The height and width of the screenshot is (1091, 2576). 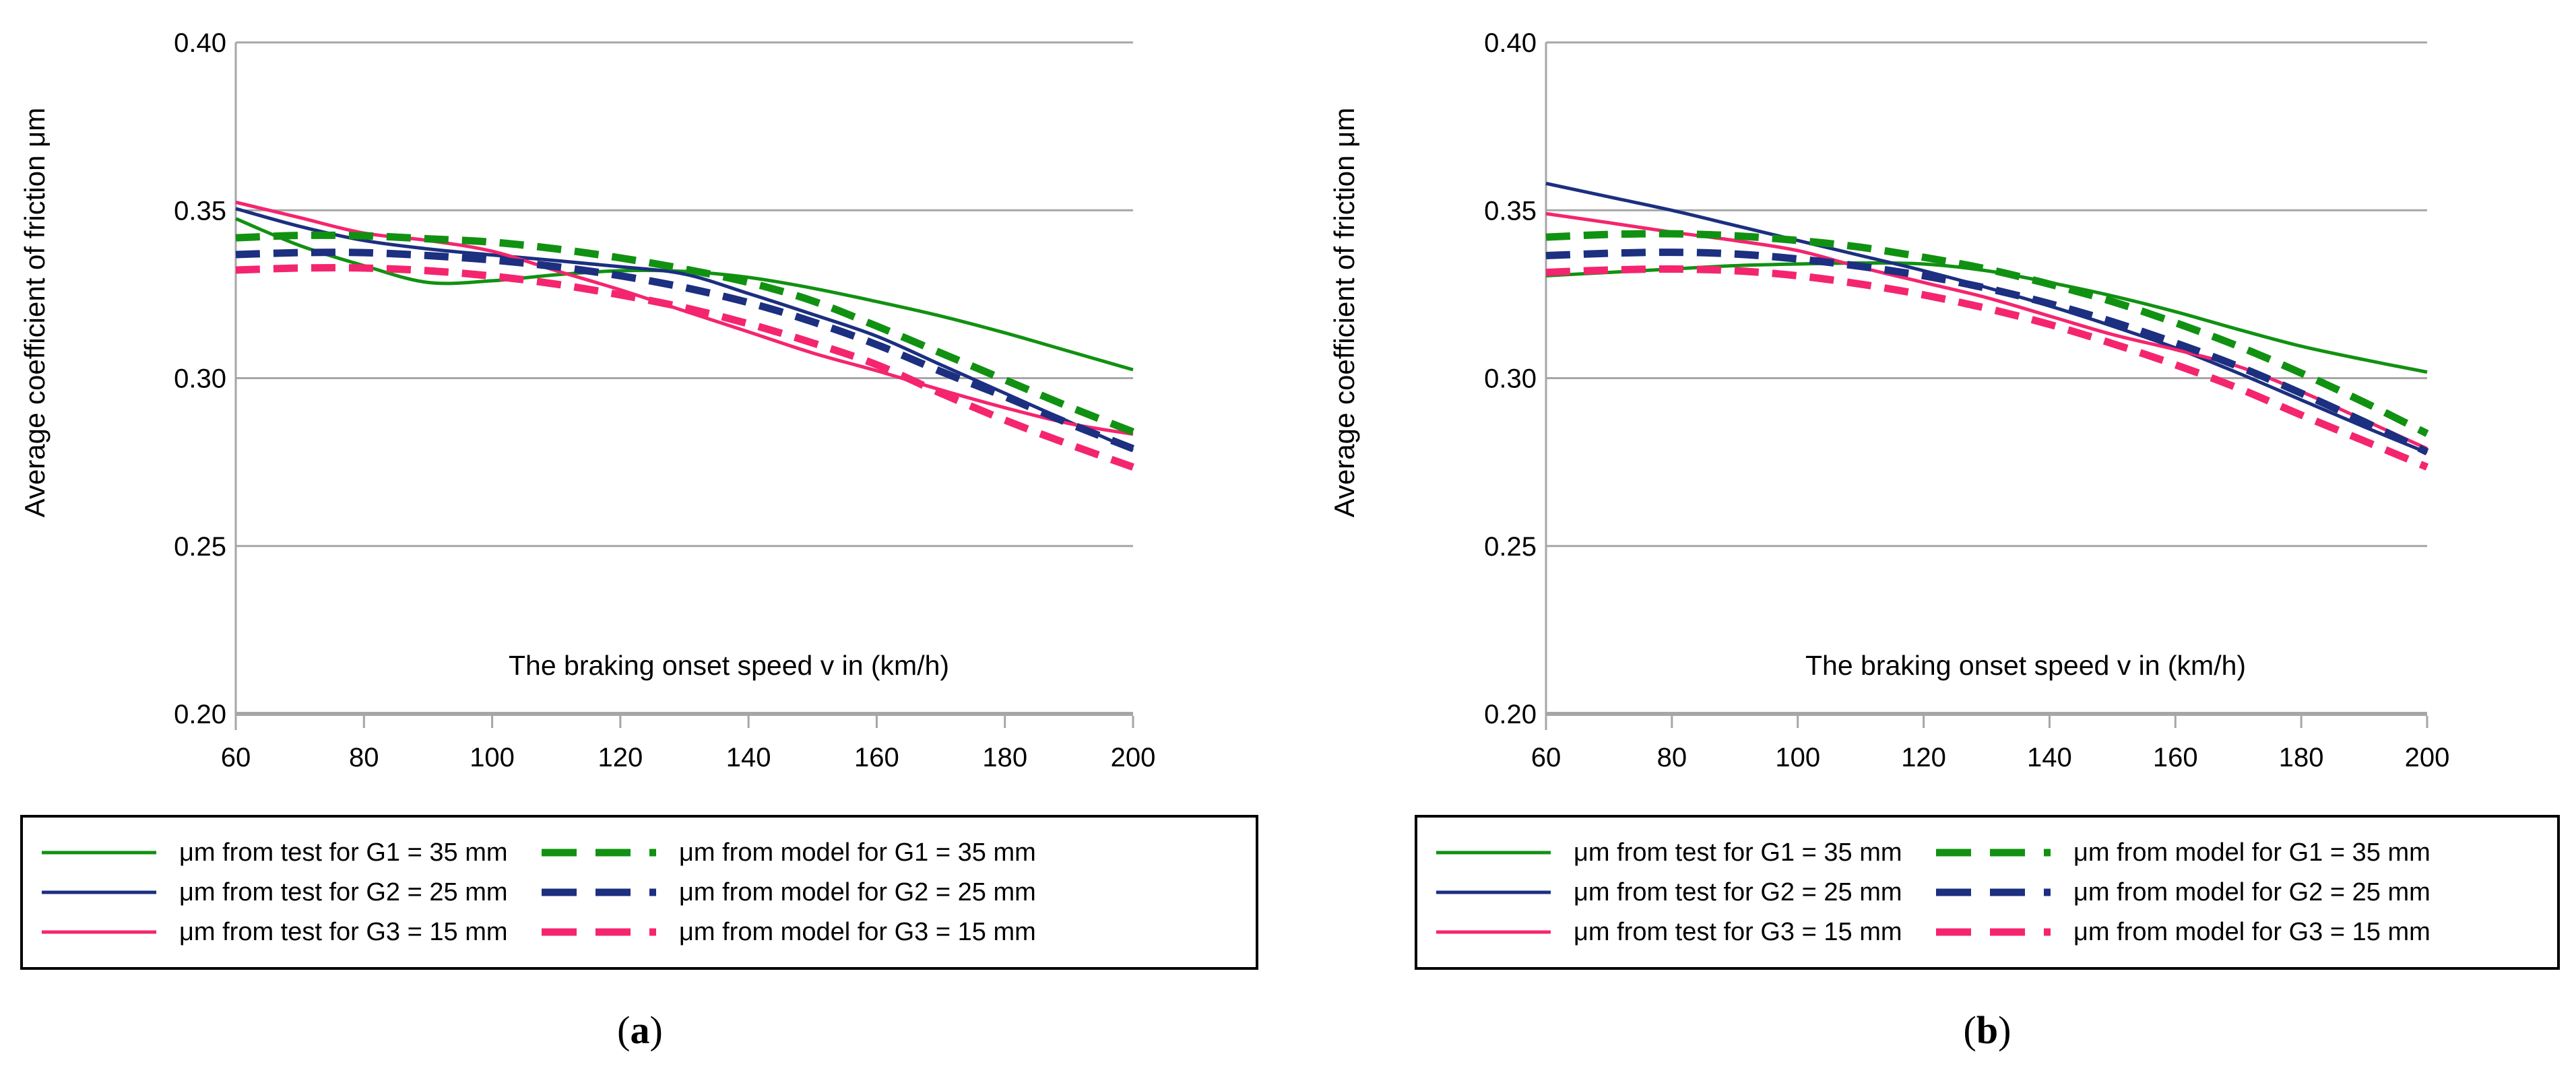 What do you see at coordinates (1344, 312) in the screenshot?
I see `chart-b-y-axis-title: Average coefficient of friction μm` at bounding box center [1344, 312].